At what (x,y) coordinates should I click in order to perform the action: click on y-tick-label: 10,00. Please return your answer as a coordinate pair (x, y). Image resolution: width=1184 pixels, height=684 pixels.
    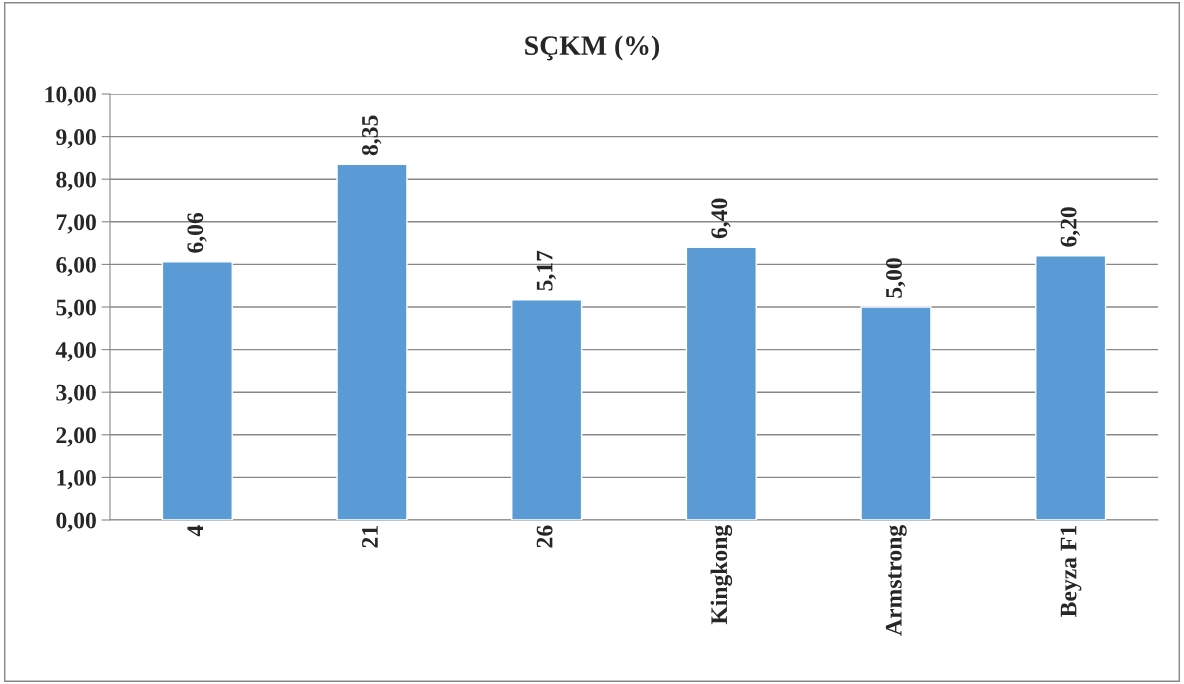
    Looking at the image, I should click on (70, 96).